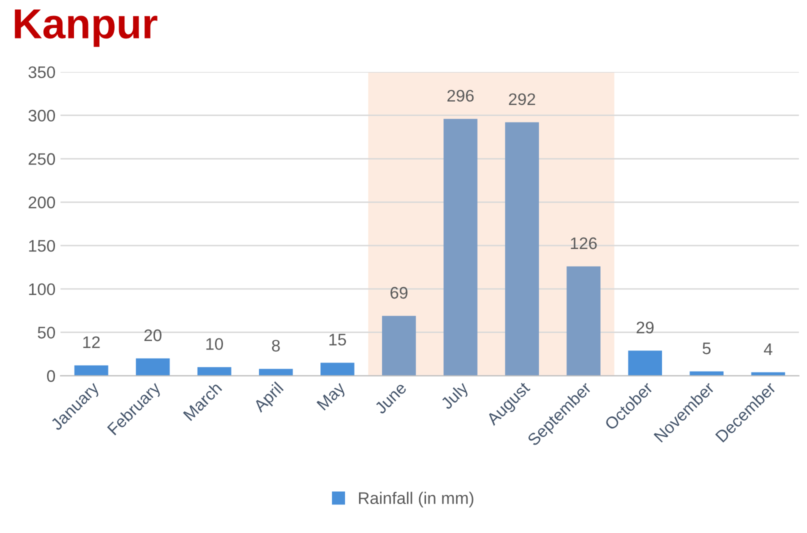 This screenshot has width=807, height=533. I want to click on y-tick-label: 250, so click(42, 159).